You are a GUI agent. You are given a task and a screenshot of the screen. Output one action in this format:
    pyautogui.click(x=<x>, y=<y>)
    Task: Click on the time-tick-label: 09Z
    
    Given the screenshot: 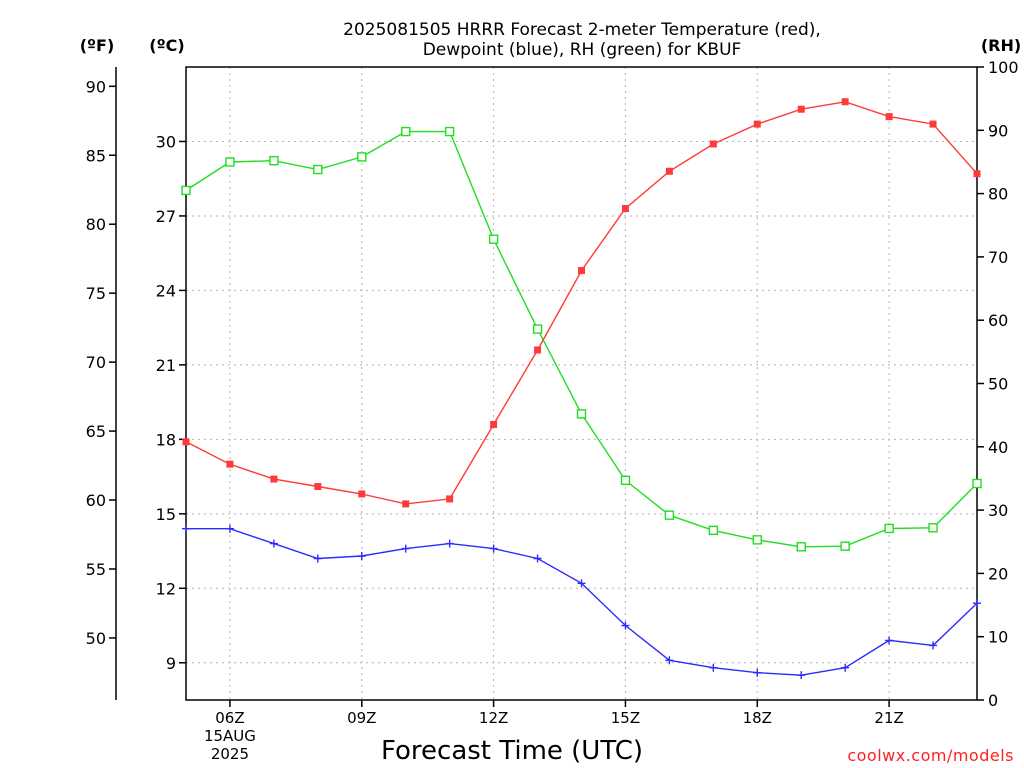 What is the action you would take?
    pyautogui.click(x=361, y=718)
    